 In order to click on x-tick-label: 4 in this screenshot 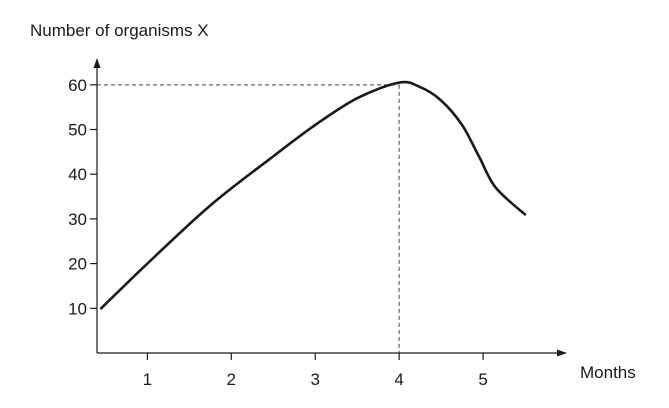, I will do `click(398, 379)`.